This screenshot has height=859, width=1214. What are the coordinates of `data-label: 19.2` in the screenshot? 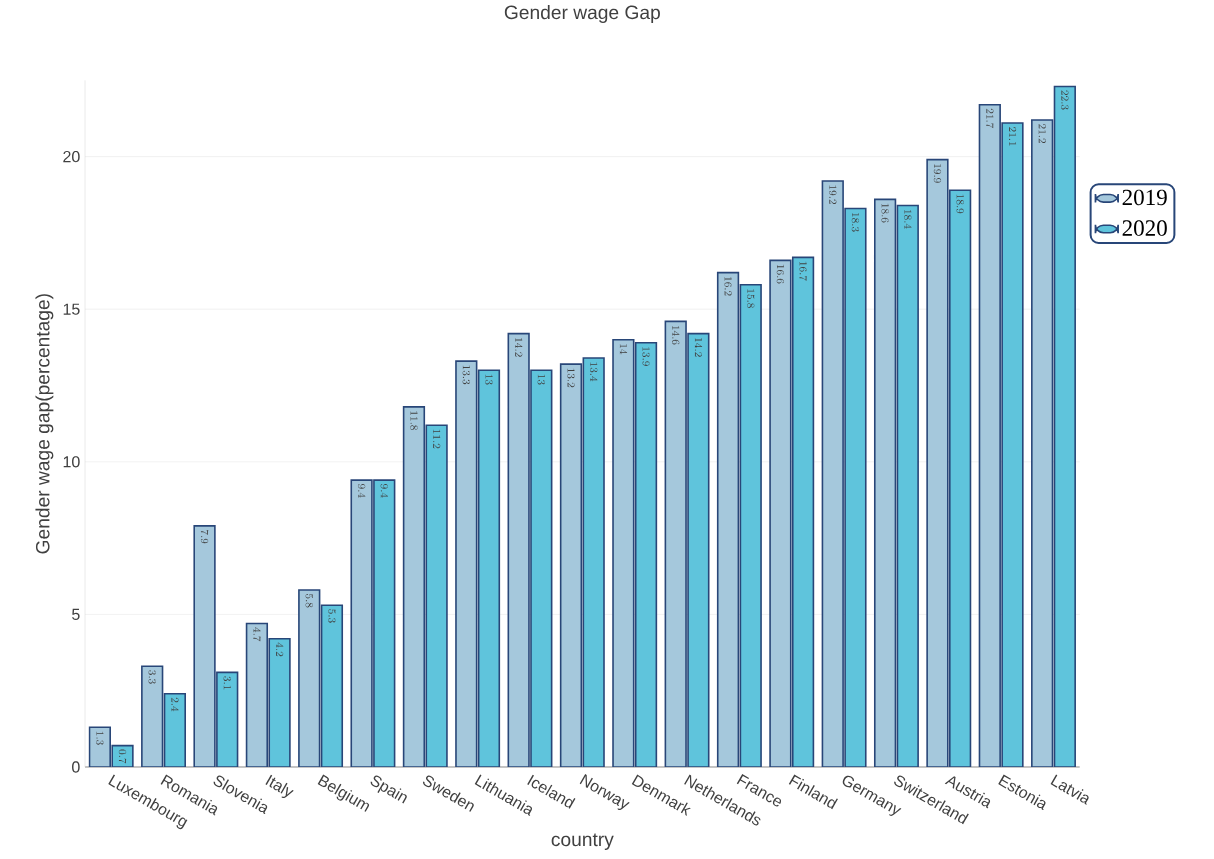 It's located at (833, 195).